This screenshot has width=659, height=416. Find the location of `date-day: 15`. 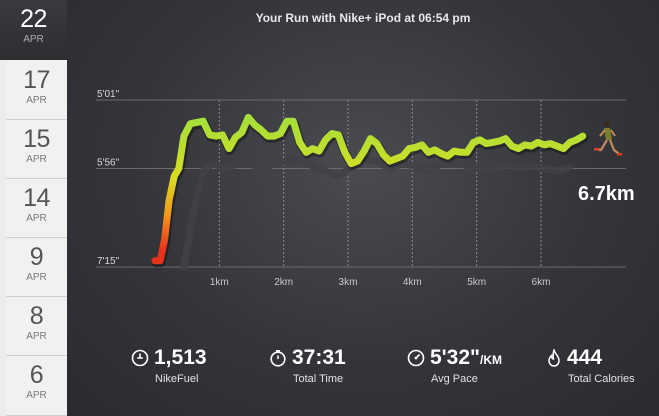

date-day: 15 is located at coordinates (36, 139).